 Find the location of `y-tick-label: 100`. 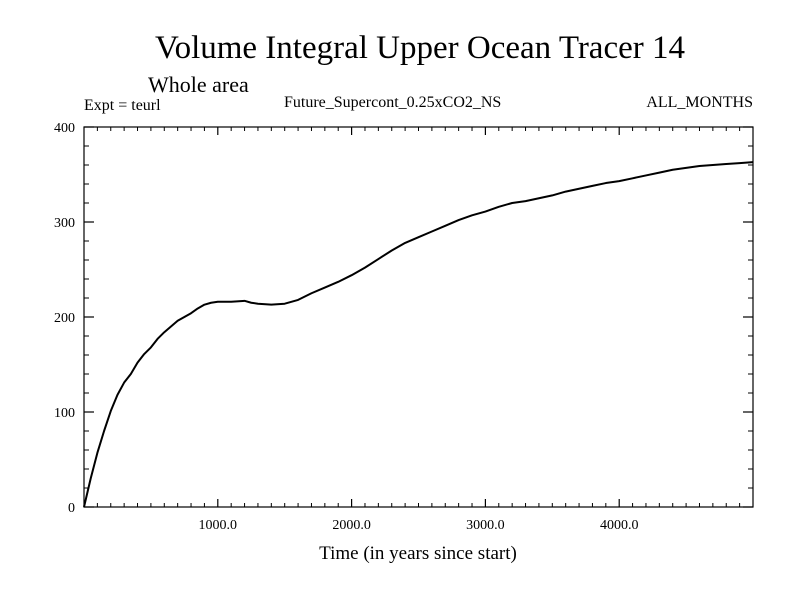

y-tick-label: 100 is located at coordinates (64, 413).